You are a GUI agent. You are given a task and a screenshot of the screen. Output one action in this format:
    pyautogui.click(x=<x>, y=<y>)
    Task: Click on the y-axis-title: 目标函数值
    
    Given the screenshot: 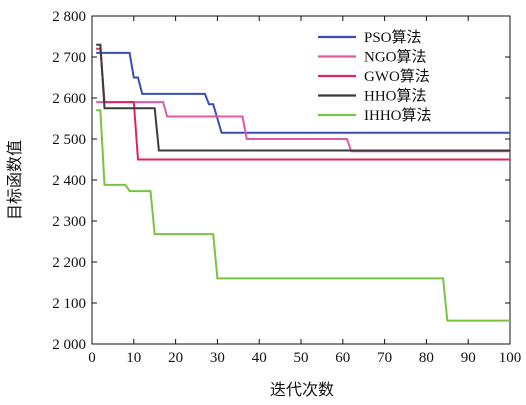 What is the action you would take?
    pyautogui.click(x=14, y=180)
    